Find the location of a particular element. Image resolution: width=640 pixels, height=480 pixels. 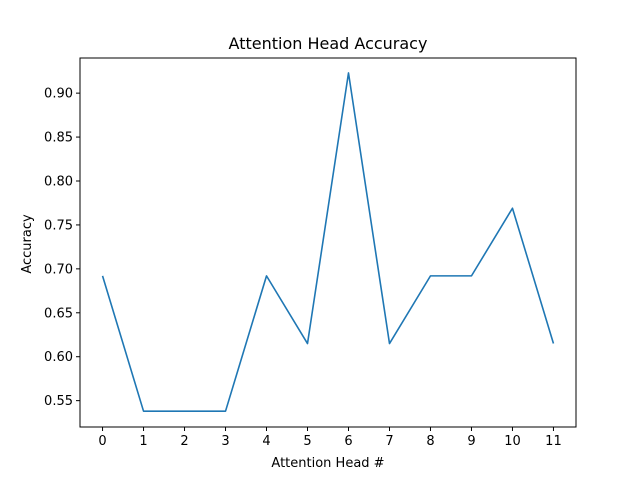

y-tick-label: 0.75 is located at coordinates (58, 225).